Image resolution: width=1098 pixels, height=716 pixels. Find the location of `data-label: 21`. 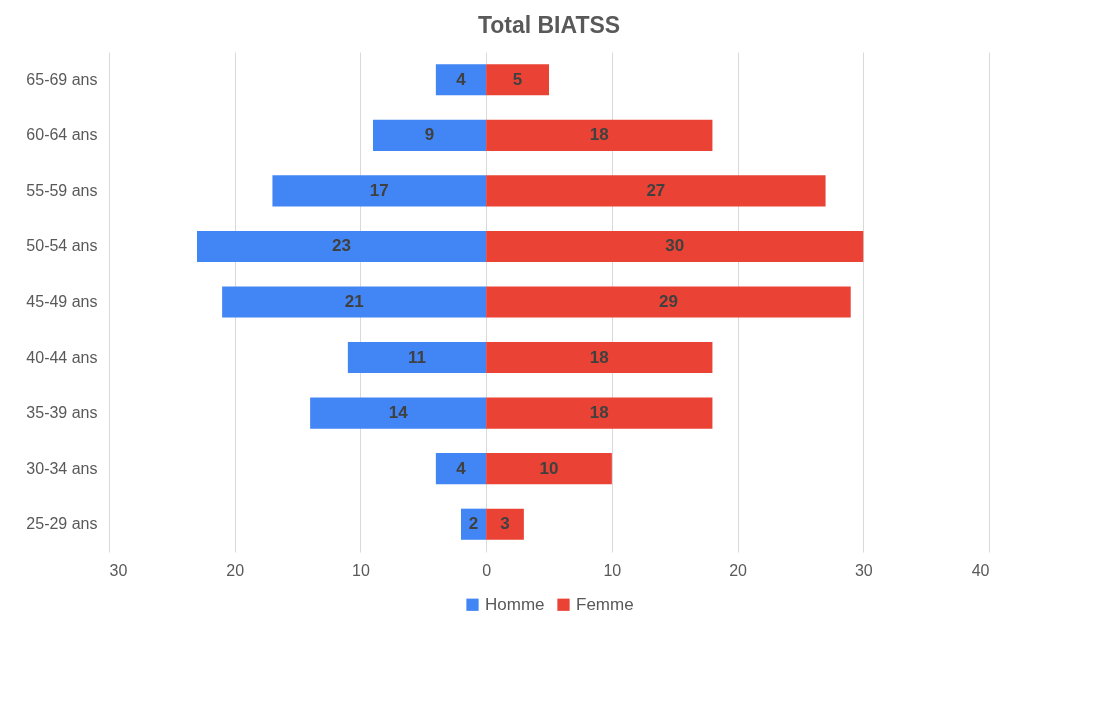

data-label: 21 is located at coordinates (354, 301).